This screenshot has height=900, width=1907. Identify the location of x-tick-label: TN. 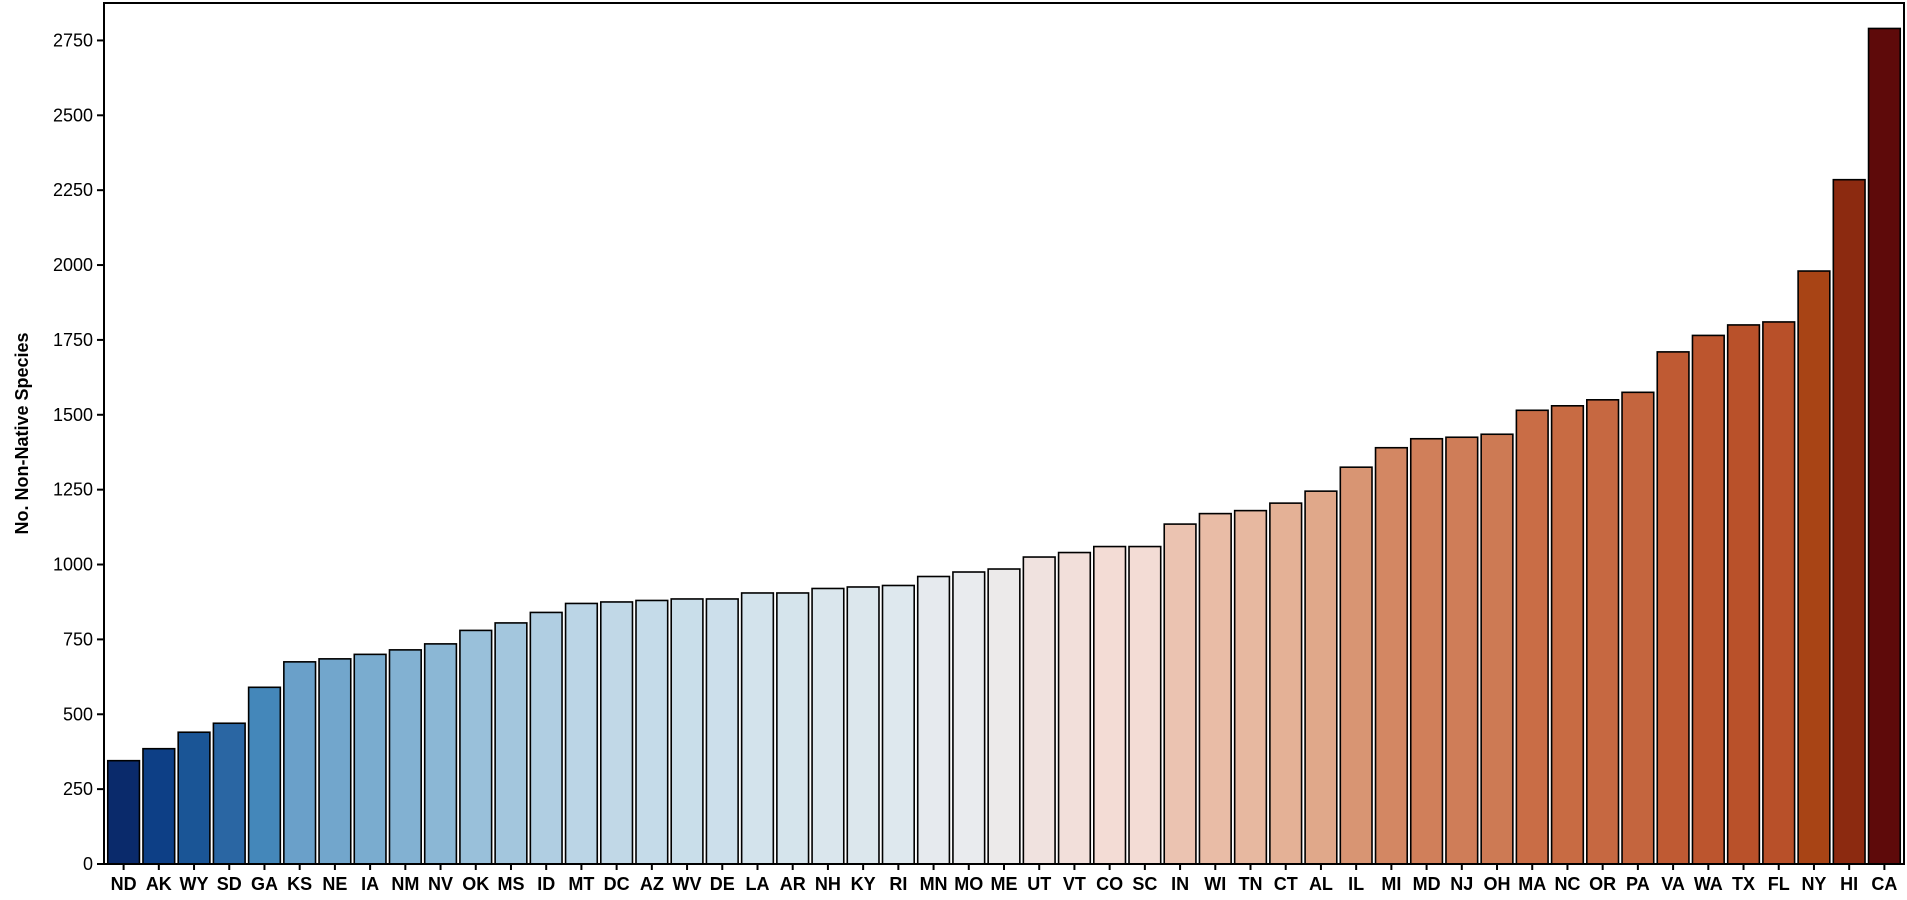
(1251, 884).